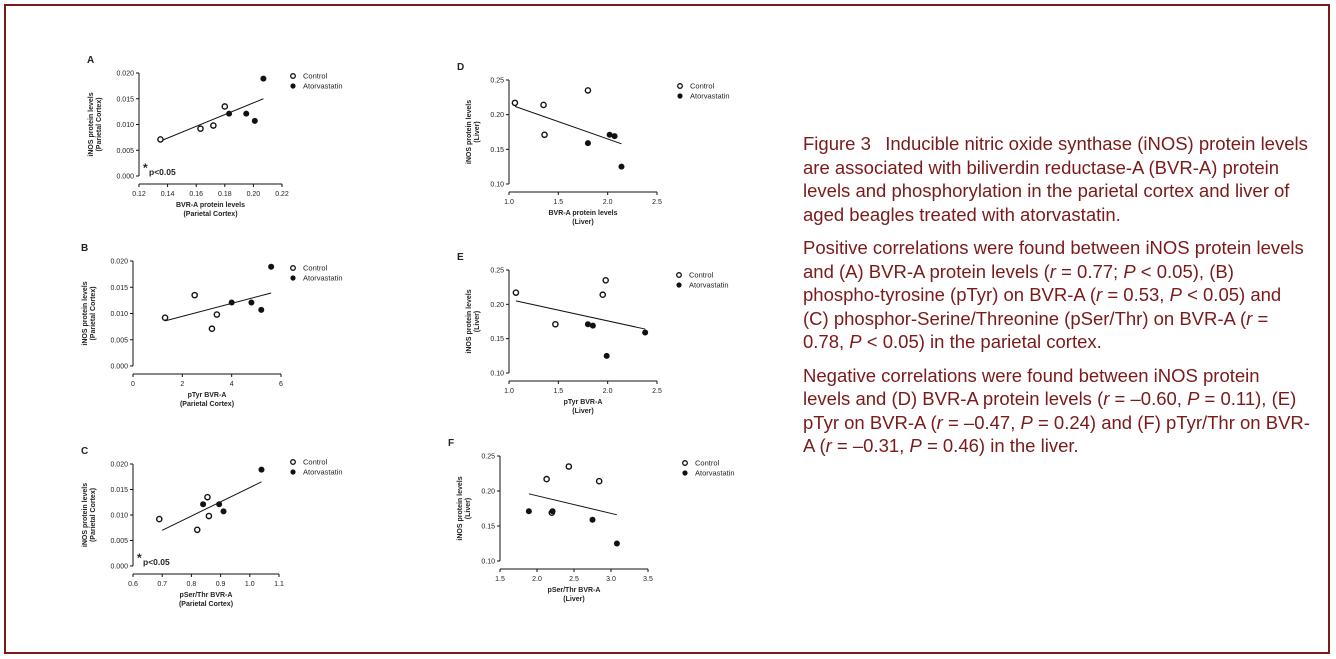 Image resolution: width=1336 pixels, height=659 pixels. What do you see at coordinates (870, 445) in the screenshot?
I see `caption-run: = –0.31,` at bounding box center [870, 445].